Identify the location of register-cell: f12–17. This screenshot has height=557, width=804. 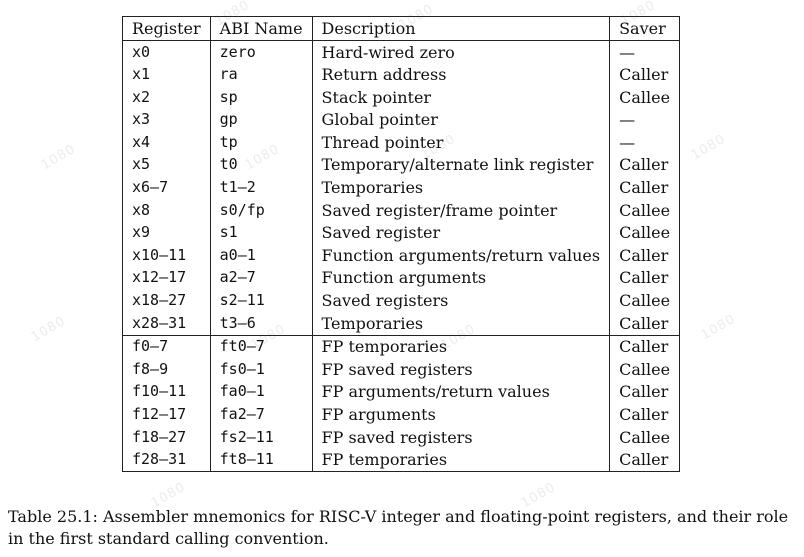
(166, 415).